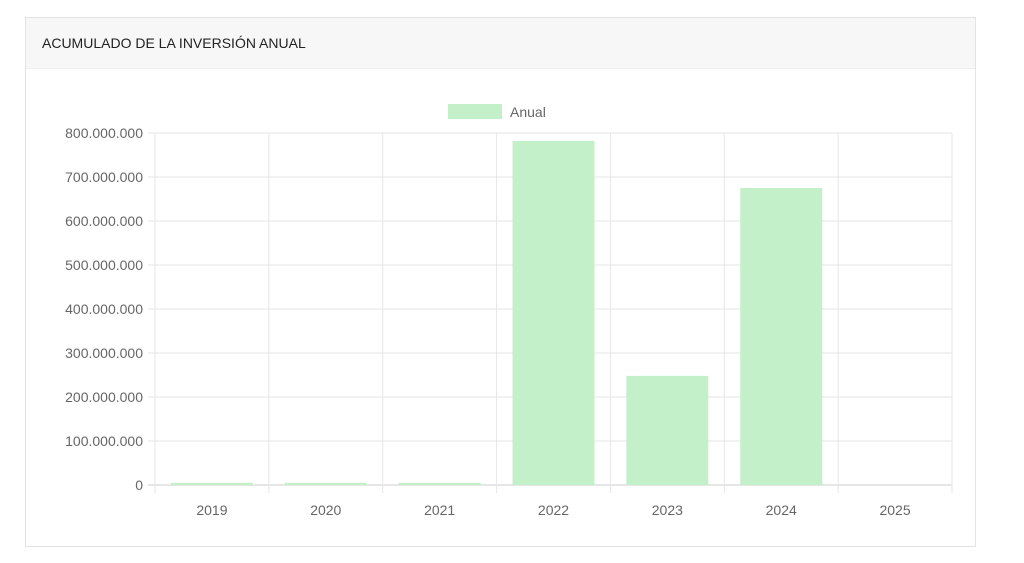 Image resolution: width=1024 pixels, height=563 pixels. I want to click on y-tick-label: 800.000.000, so click(104, 133).